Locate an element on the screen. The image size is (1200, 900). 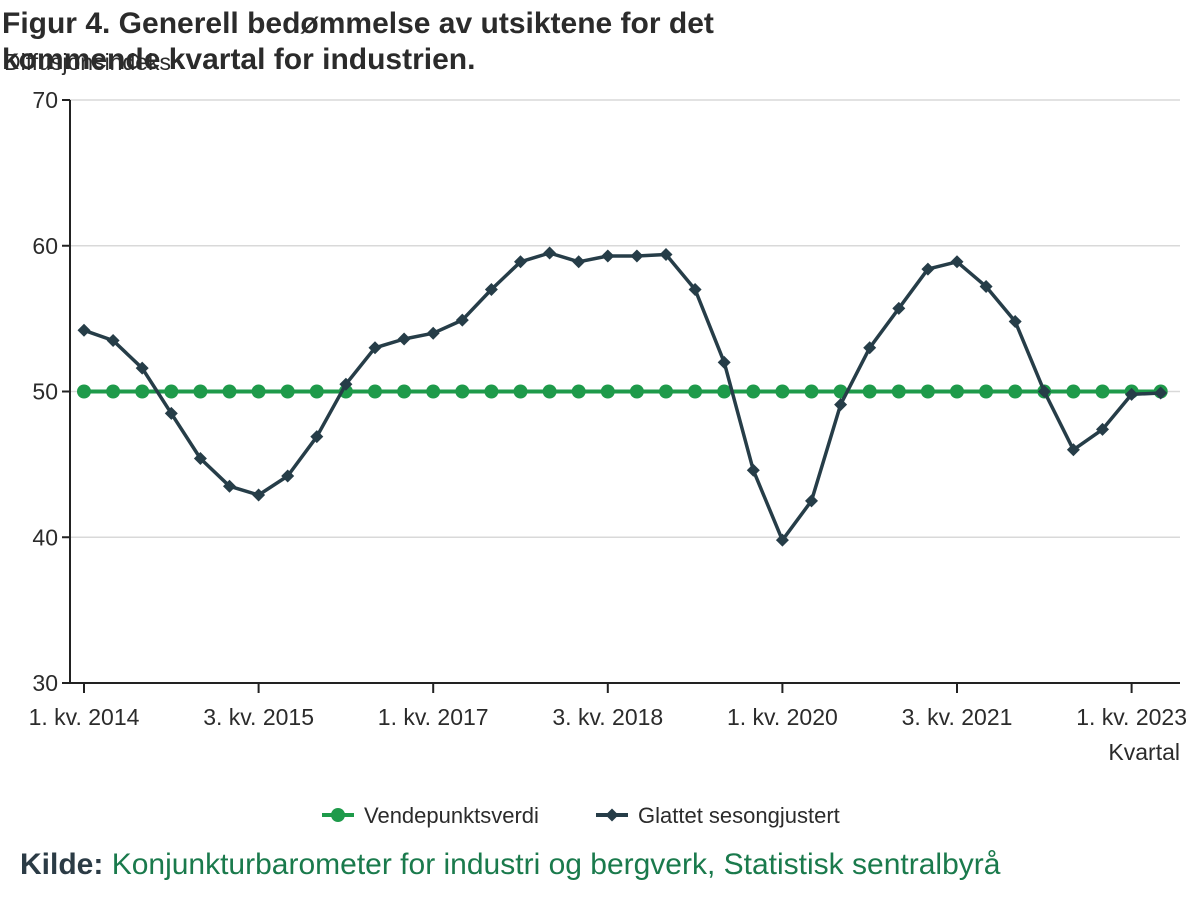
y-tick-label: 40 is located at coordinates (45, 537).